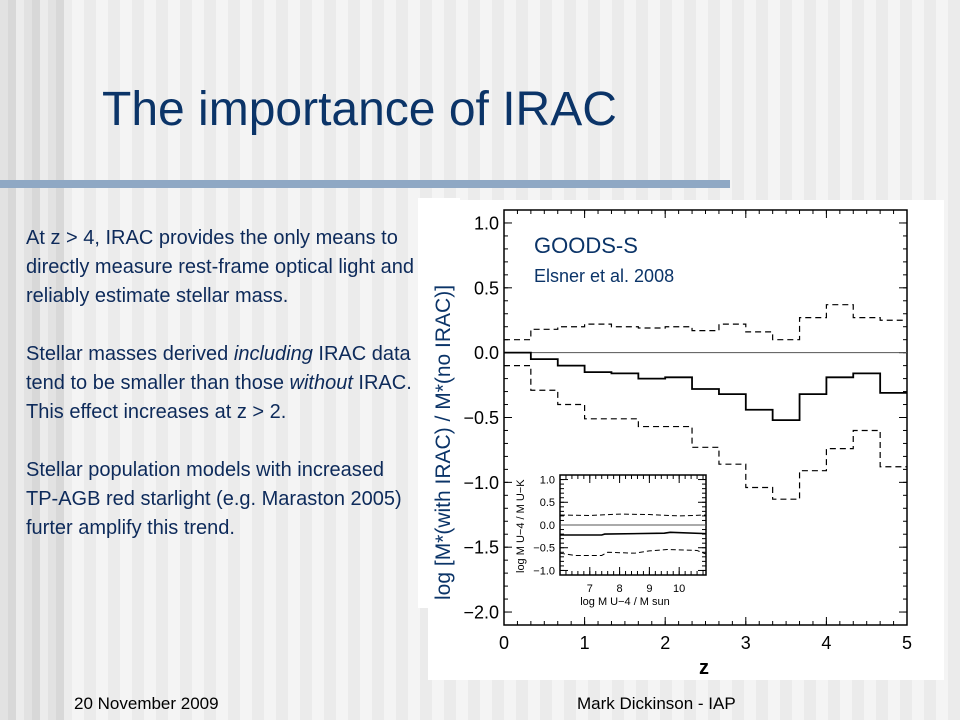 Image resolution: width=960 pixels, height=720 pixels. I want to click on series-lower, so click(705, 432).